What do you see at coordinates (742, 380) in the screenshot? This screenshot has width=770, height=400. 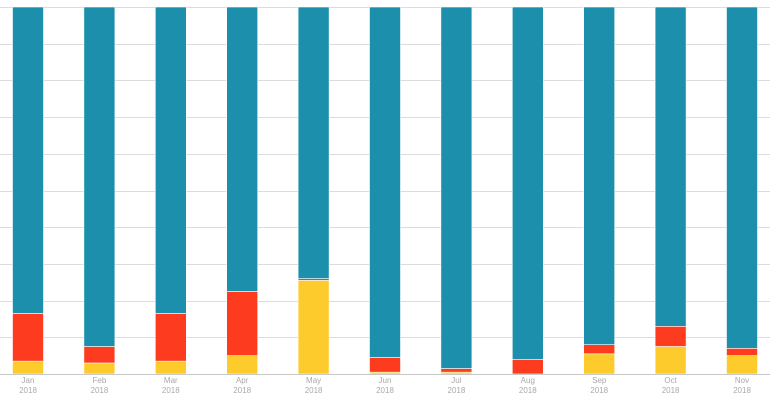 I see `x-tick-month-nov: Nov` at bounding box center [742, 380].